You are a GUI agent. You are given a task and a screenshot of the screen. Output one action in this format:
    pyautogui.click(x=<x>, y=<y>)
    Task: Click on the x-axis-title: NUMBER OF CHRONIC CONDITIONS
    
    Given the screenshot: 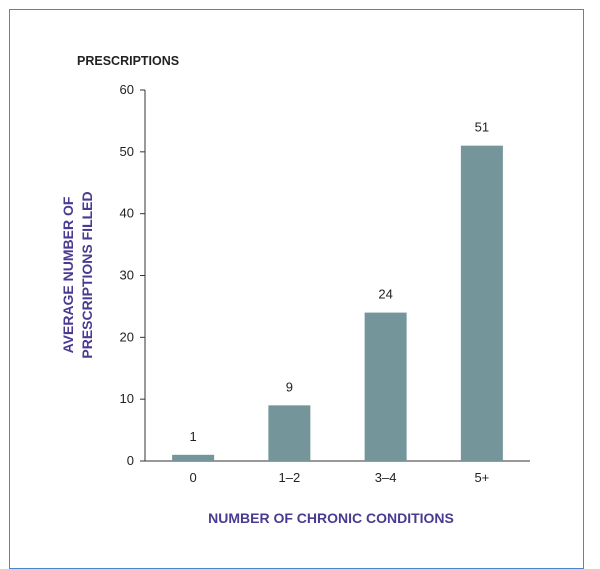 What is the action you would take?
    pyautogui.click(x=331, y=518)
    